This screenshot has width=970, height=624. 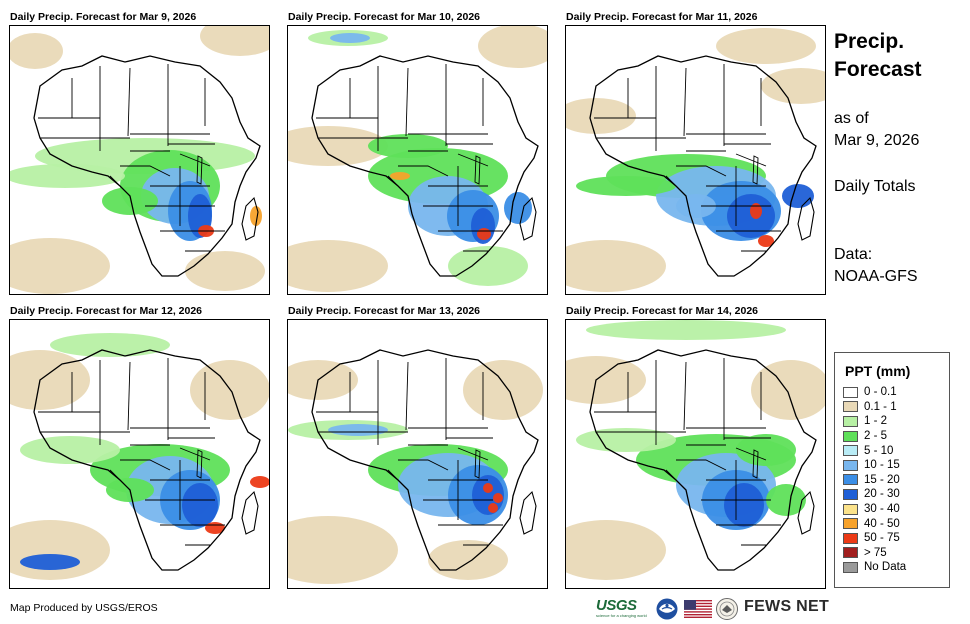 I want to click on legend-item: 40 - 50, so click(x=896, y=523).